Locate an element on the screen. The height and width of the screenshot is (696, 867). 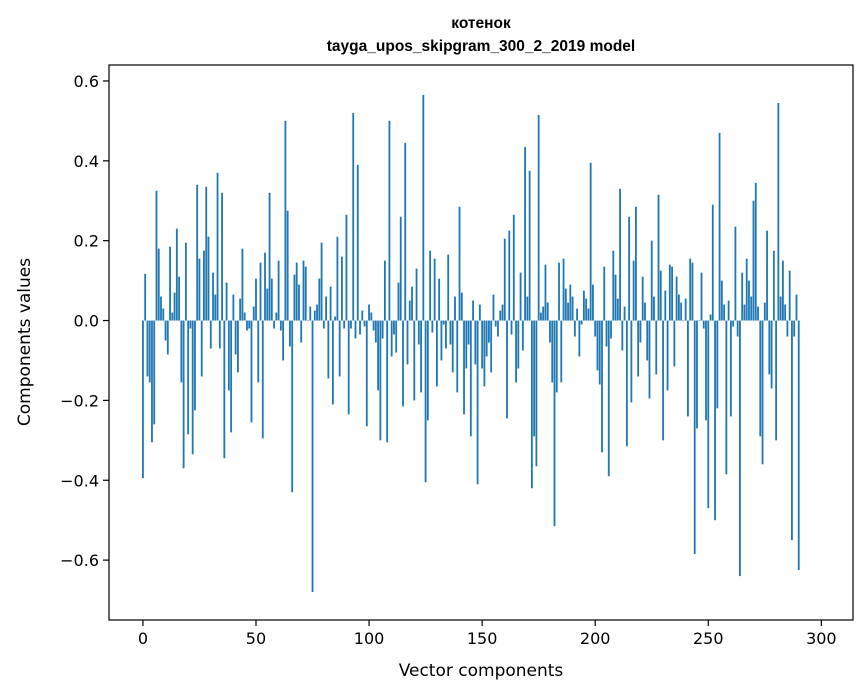
x-tick-label-5: 250 is located at coordinates (708, 638).